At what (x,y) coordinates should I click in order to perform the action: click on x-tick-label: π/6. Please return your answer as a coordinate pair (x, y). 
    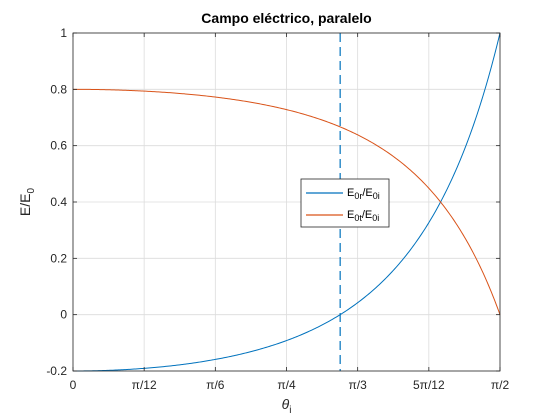
    Looking at the image, I should click on (215, 385).